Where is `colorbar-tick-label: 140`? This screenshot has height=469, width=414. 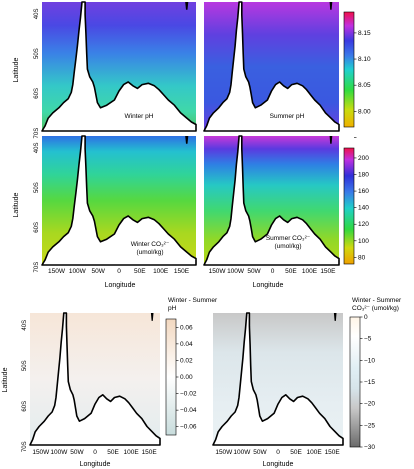
colorbar-tick-label: 140 is located at coordinates (363, 208).